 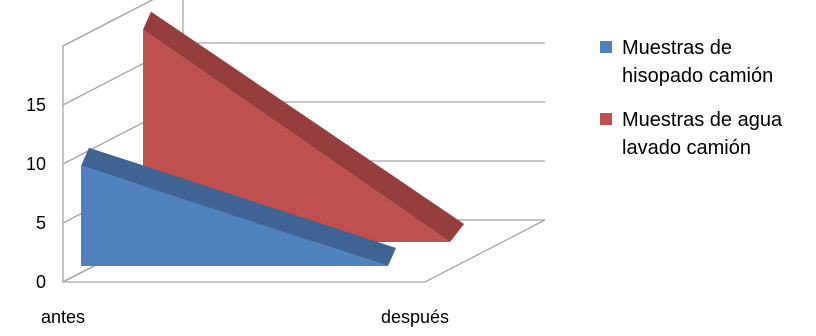 I want to click on legend-swatch-wash-water, so click(x=606, y=119).